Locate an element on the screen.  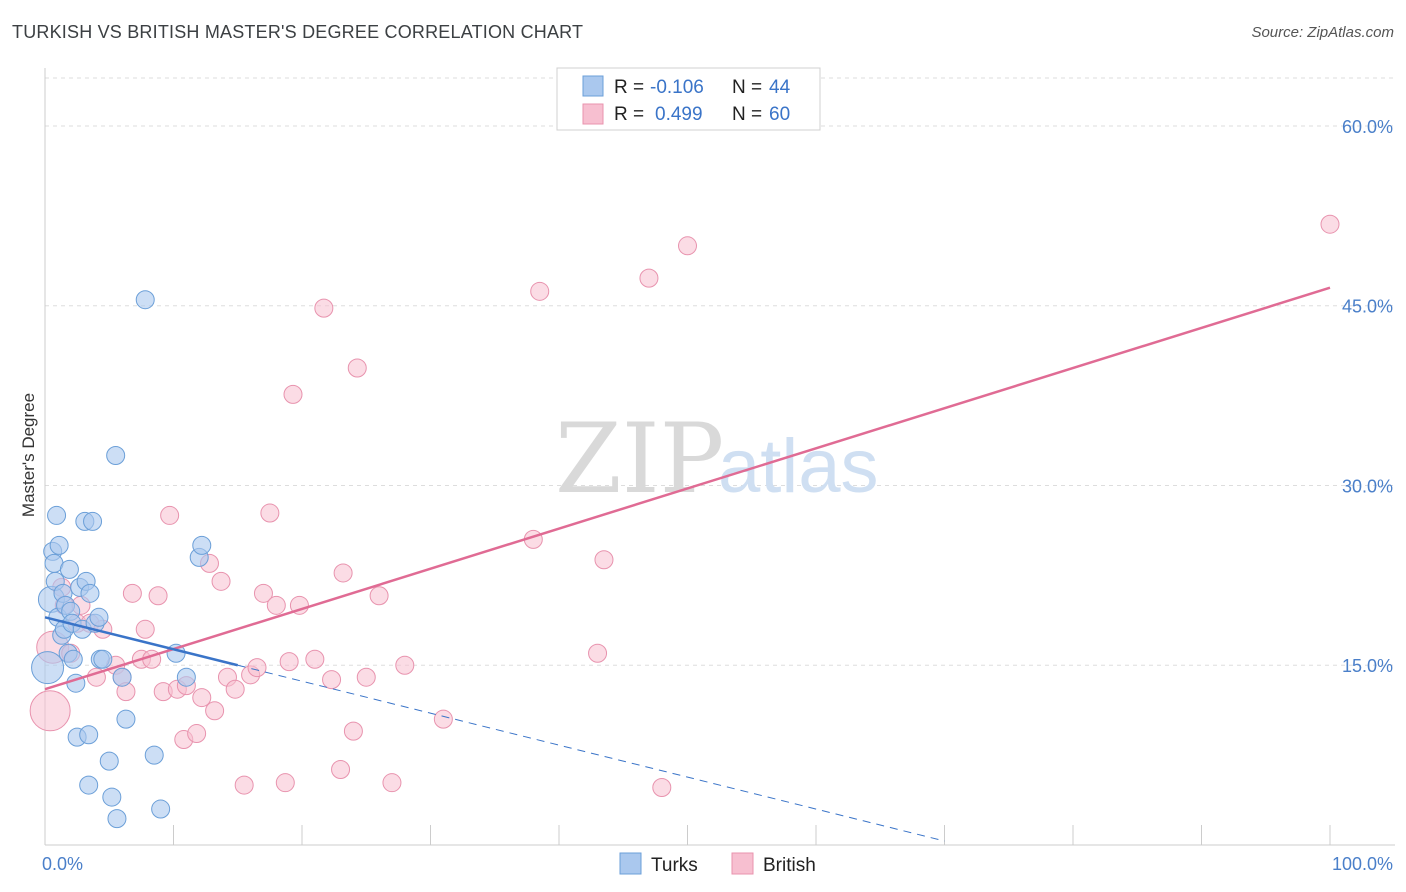
turks-trend-line is located at coordinates (141, 641).